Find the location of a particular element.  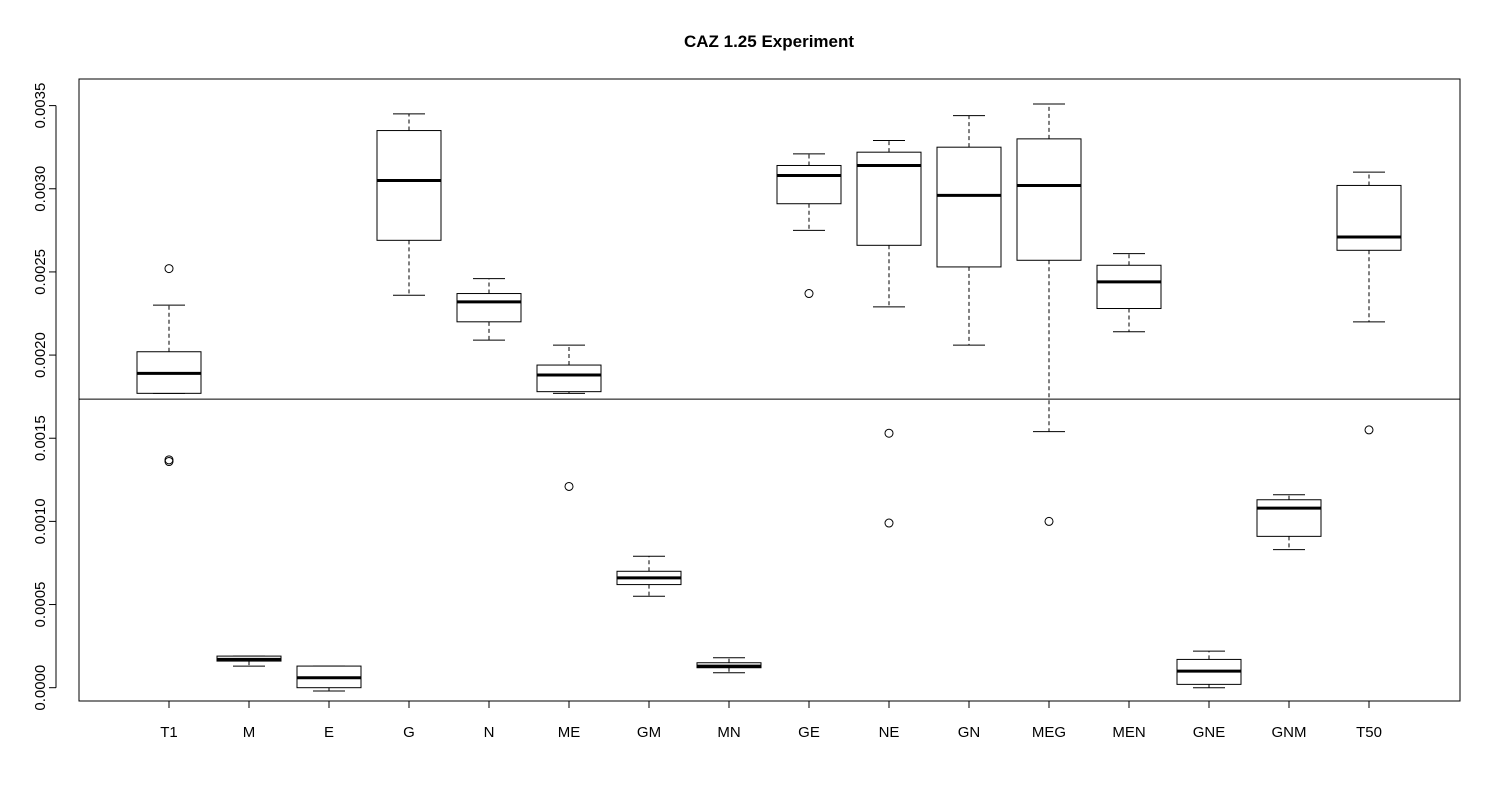

x-tick-label: T50 is located at coordinates (1369, 732).